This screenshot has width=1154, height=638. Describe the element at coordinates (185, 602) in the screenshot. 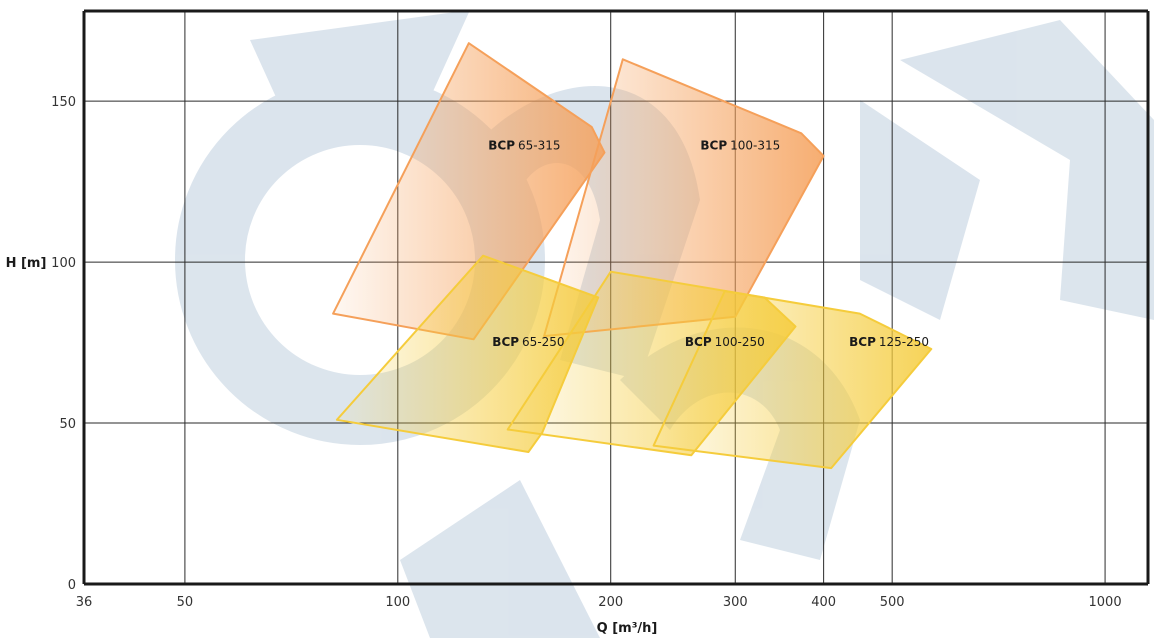

I see `x-tick-label: 50` at that location.